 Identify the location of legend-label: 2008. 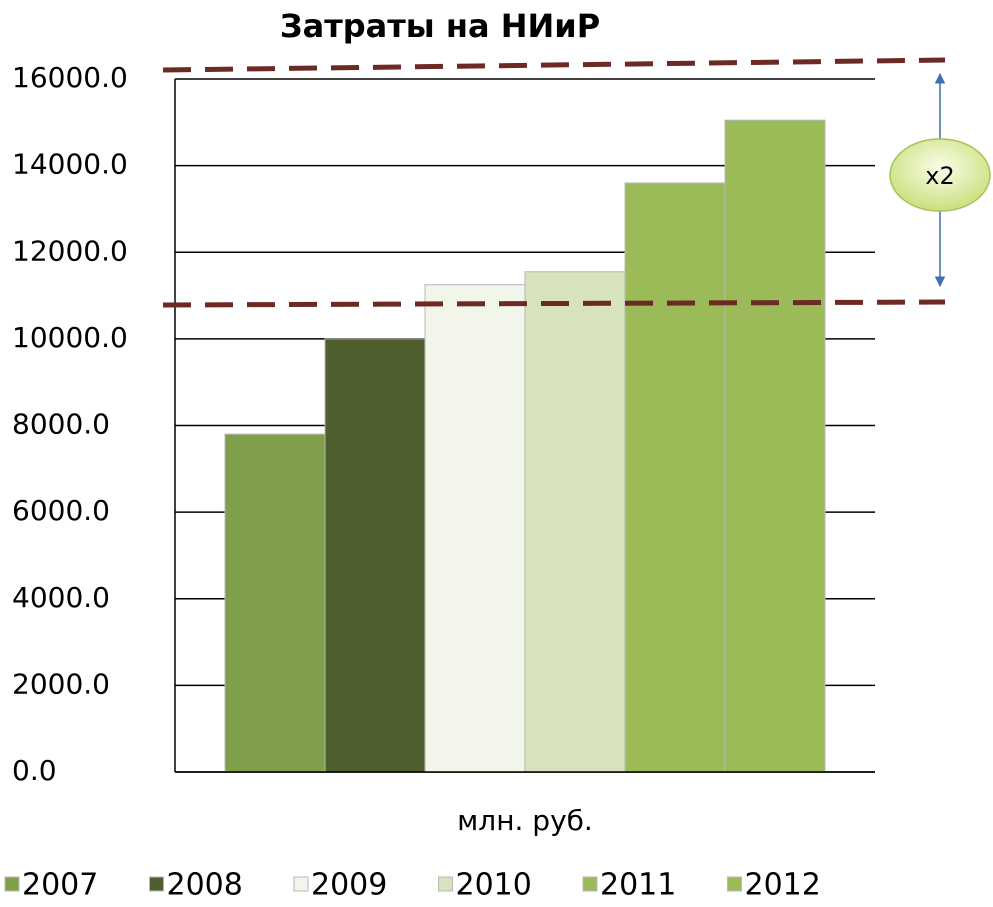
(205, 885).